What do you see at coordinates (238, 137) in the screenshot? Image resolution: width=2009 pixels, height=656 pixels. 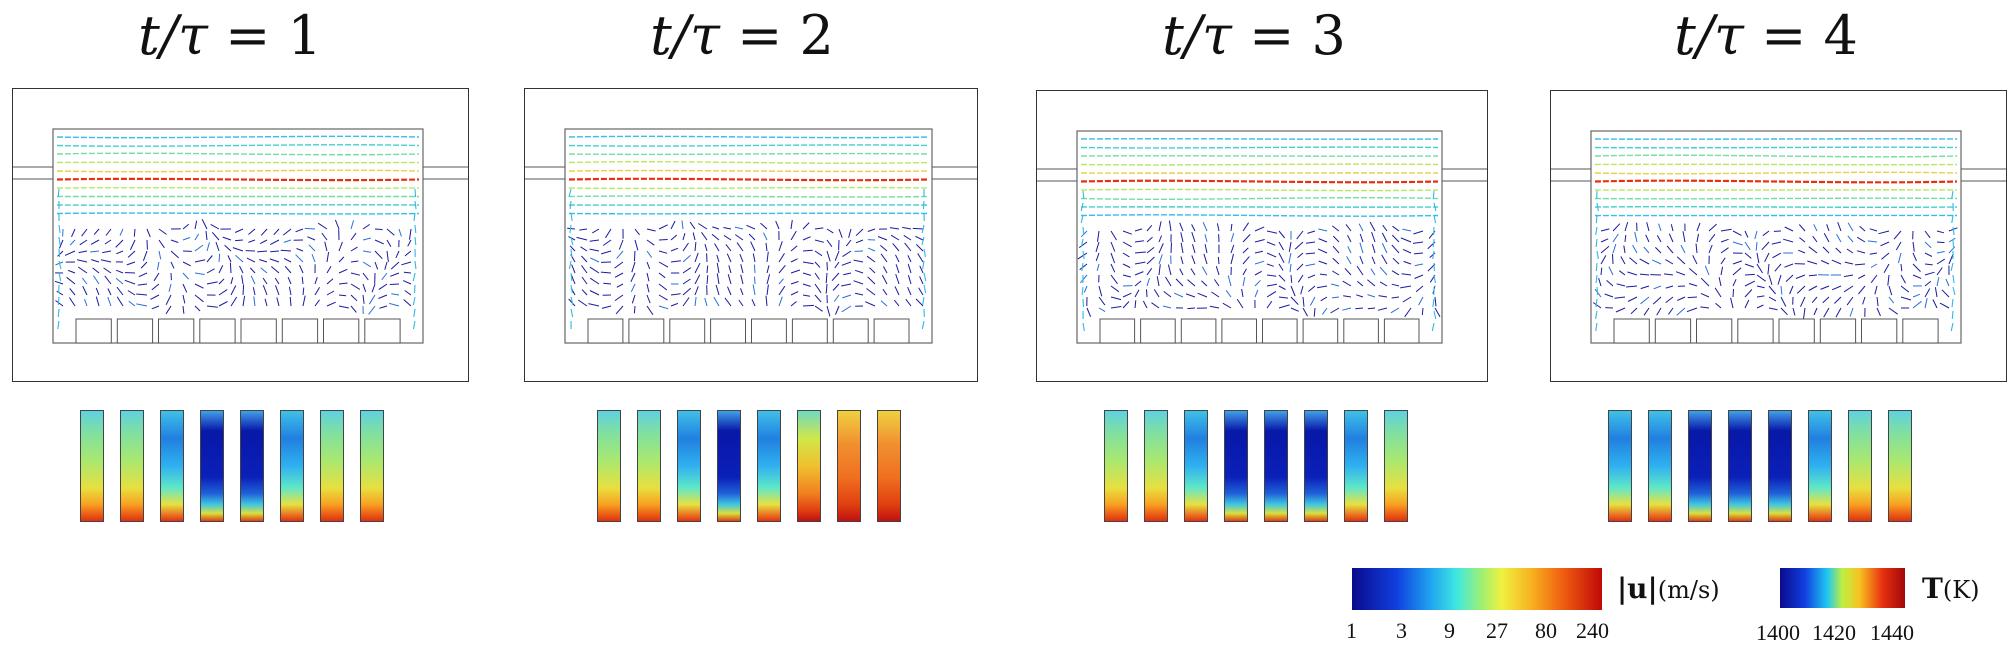 I see `jet-streamline` at bounding box center [238, 137].